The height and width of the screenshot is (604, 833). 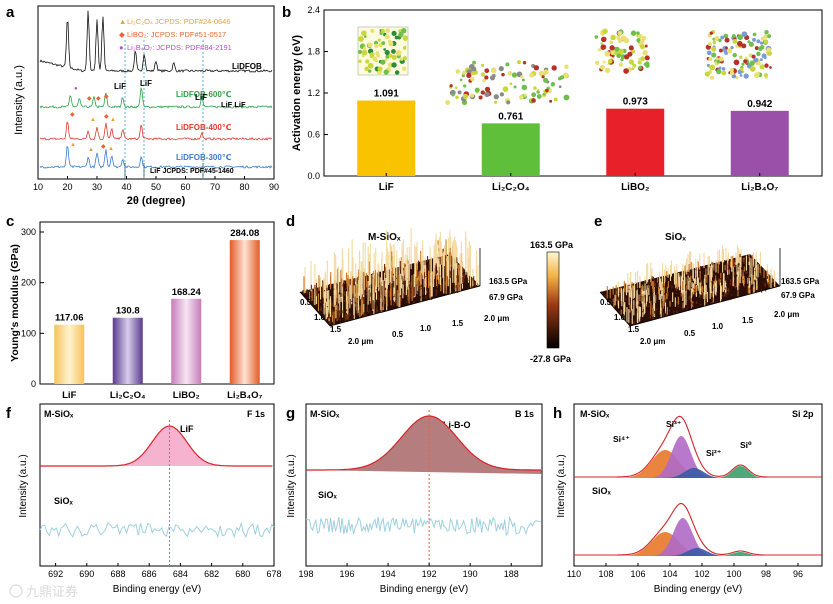 I want to click on b-ytick-label: 0.0, so click(x=313, y=176).